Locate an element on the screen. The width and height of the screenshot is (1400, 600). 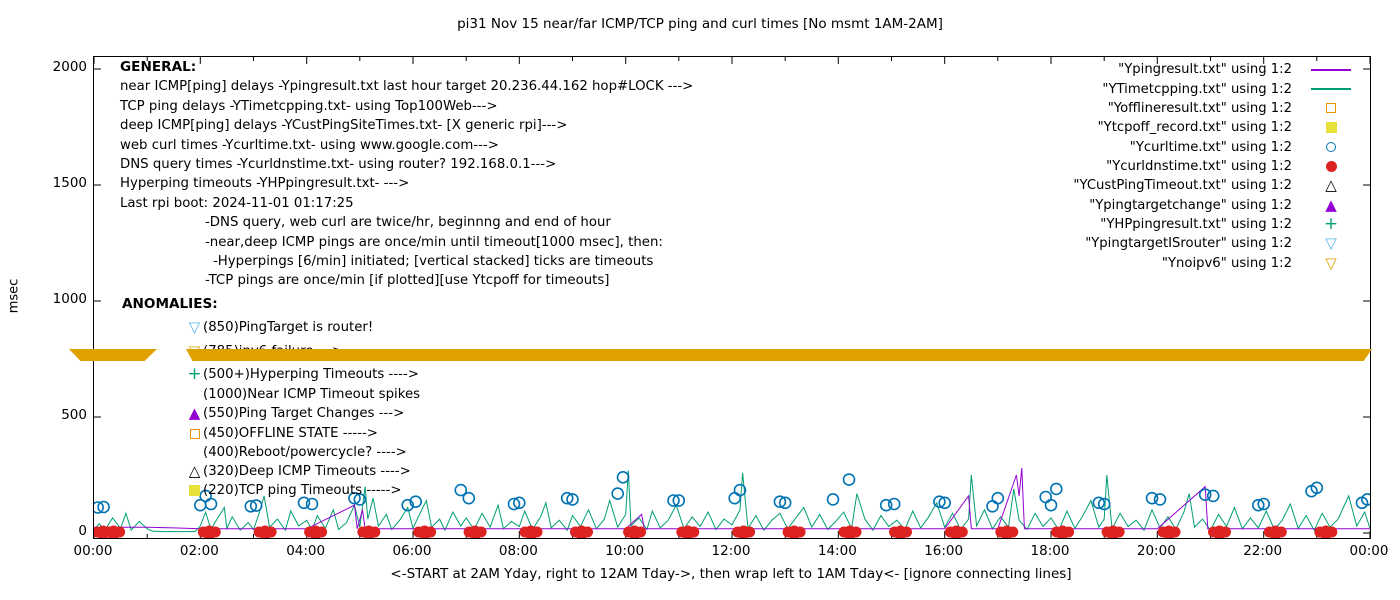
anomalies-heading: ANOMALIES: is located at coordinates (170, 304).